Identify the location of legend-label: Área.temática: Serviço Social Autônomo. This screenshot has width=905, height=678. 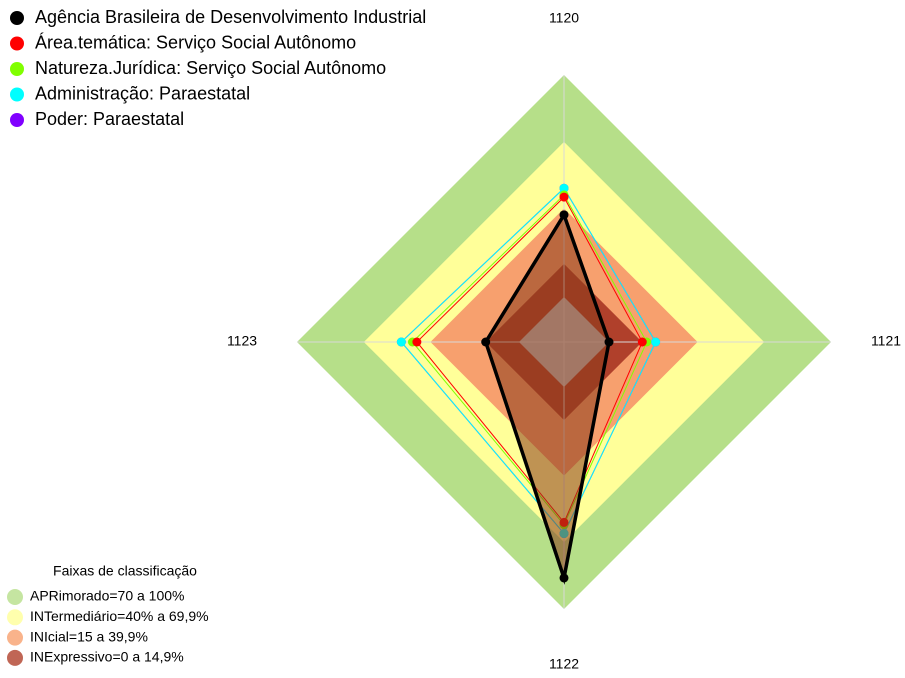
(195, 42).